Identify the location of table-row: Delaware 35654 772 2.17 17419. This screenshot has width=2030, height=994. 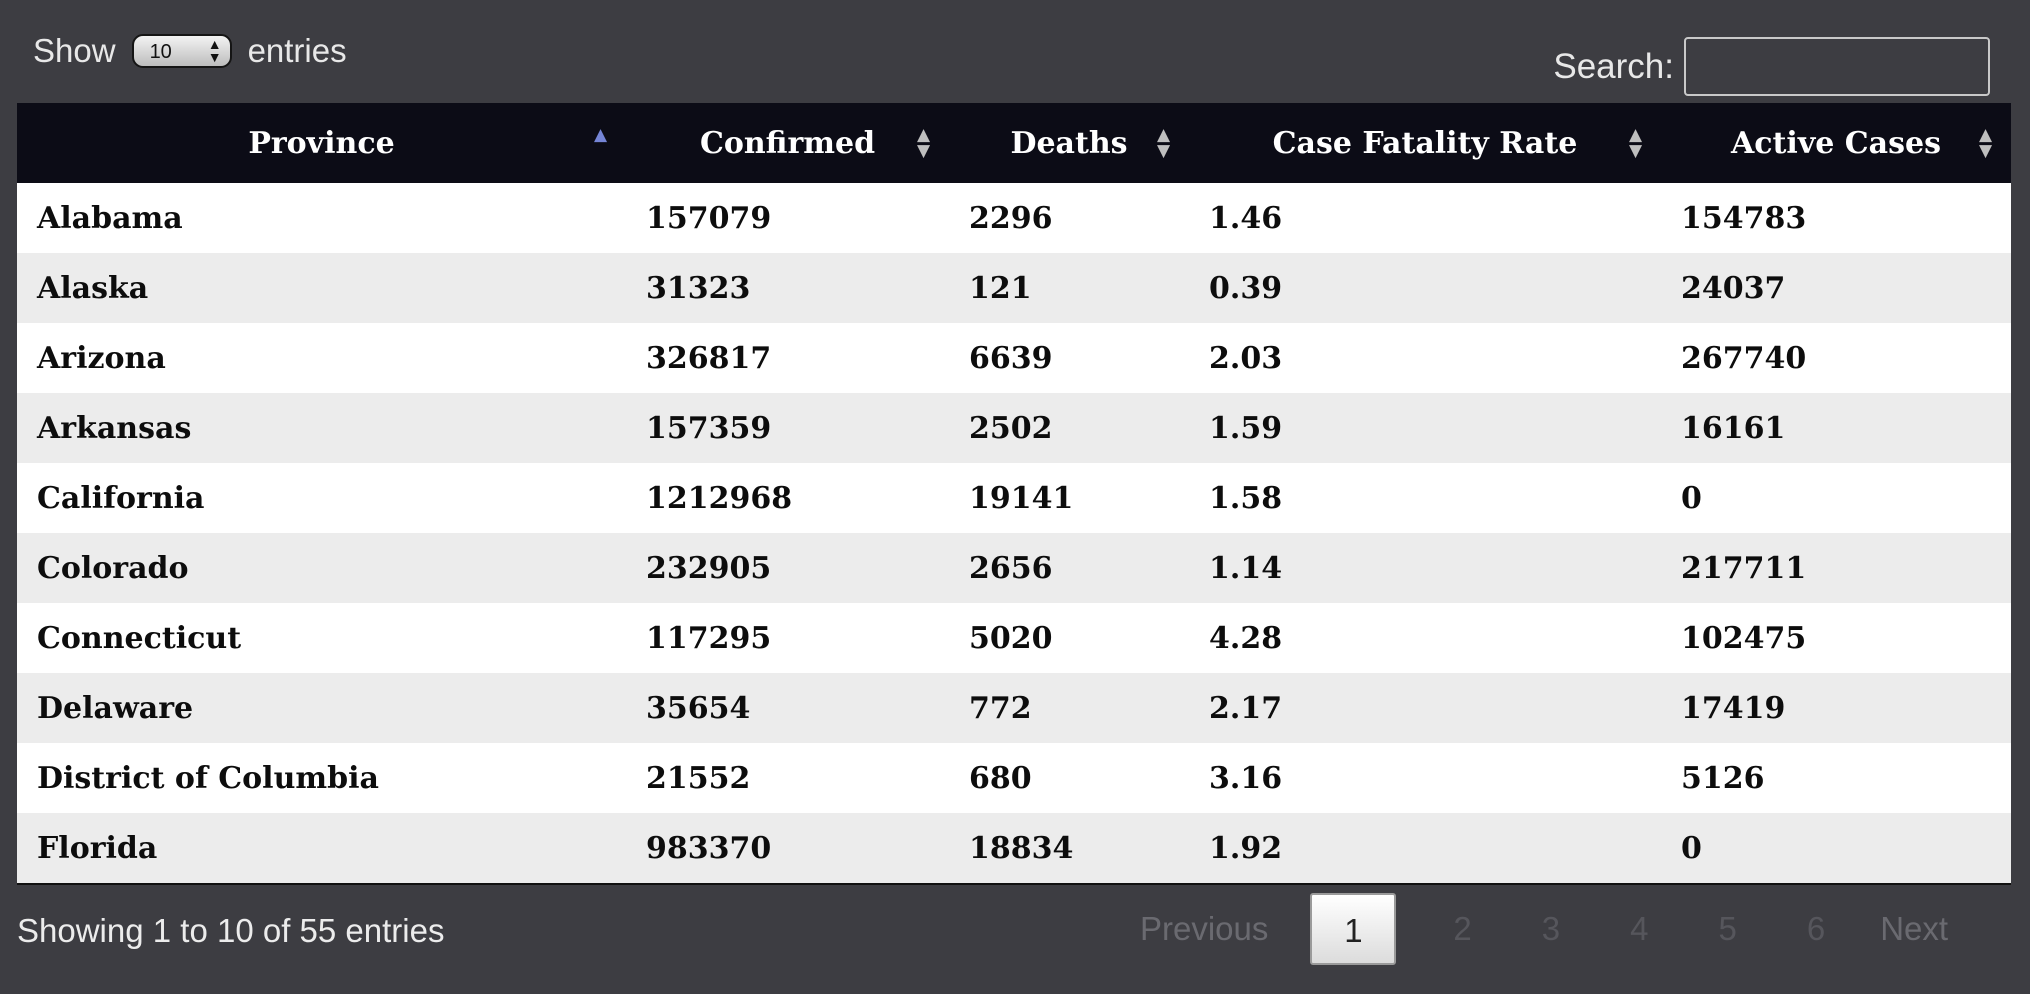
(1014, 708).